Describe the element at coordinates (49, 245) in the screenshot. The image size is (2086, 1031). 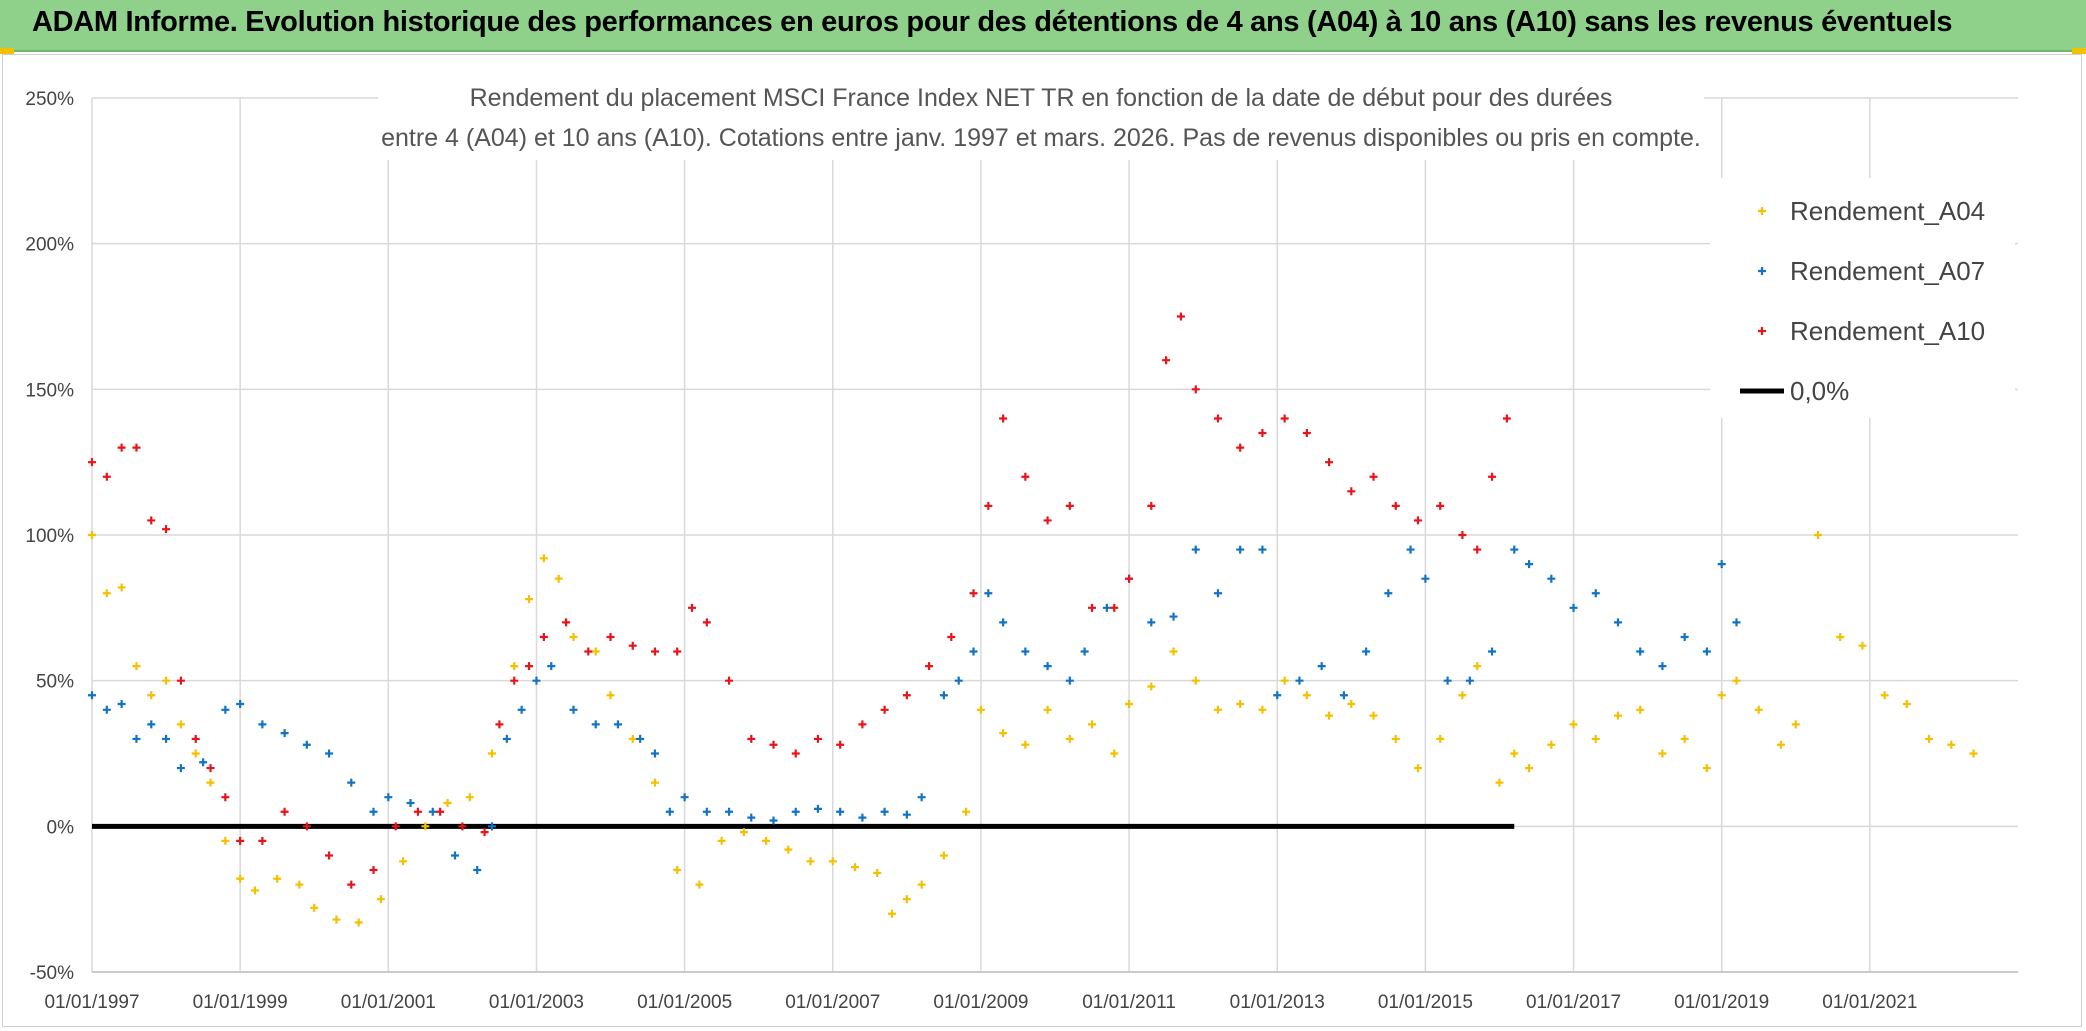
I see `y-tick-label: 200%` at that location.